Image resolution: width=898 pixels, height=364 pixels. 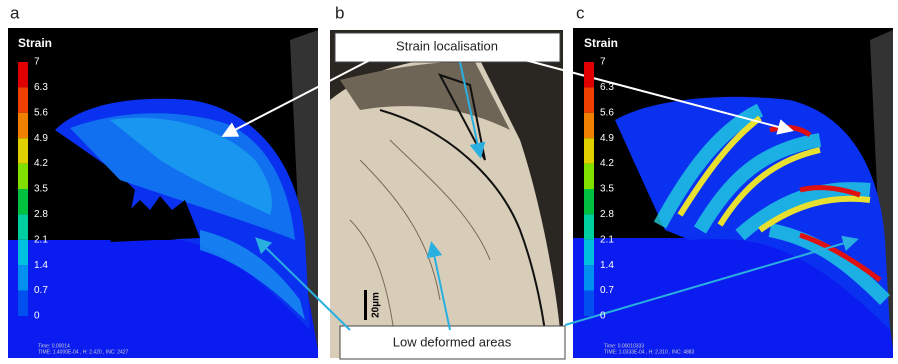 I want to click on scale-bar-label: 20µm, so click(x=376, y=305).